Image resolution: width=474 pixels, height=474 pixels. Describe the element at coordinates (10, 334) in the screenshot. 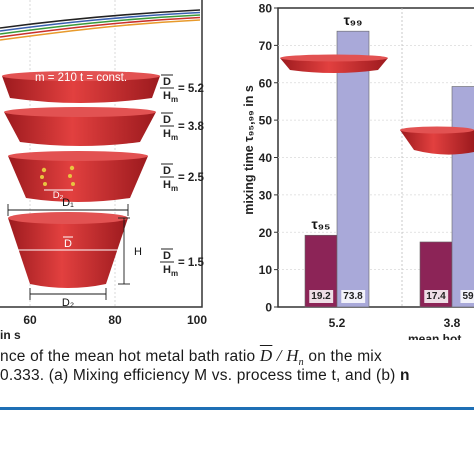

I see `x-axis-unit: in s` at that location.